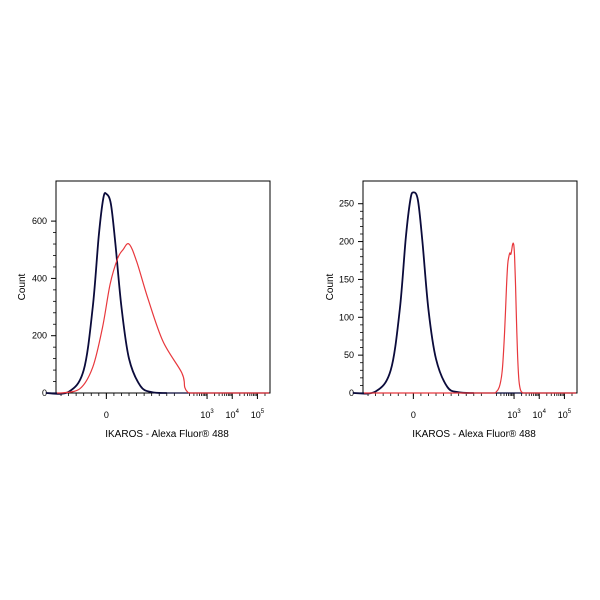 This screenshot has height=600, width=600. What do you see at coordinates (39, 221) in the screenshot?
I see `y-tick-label: 600` at bounding box center [39, 221].